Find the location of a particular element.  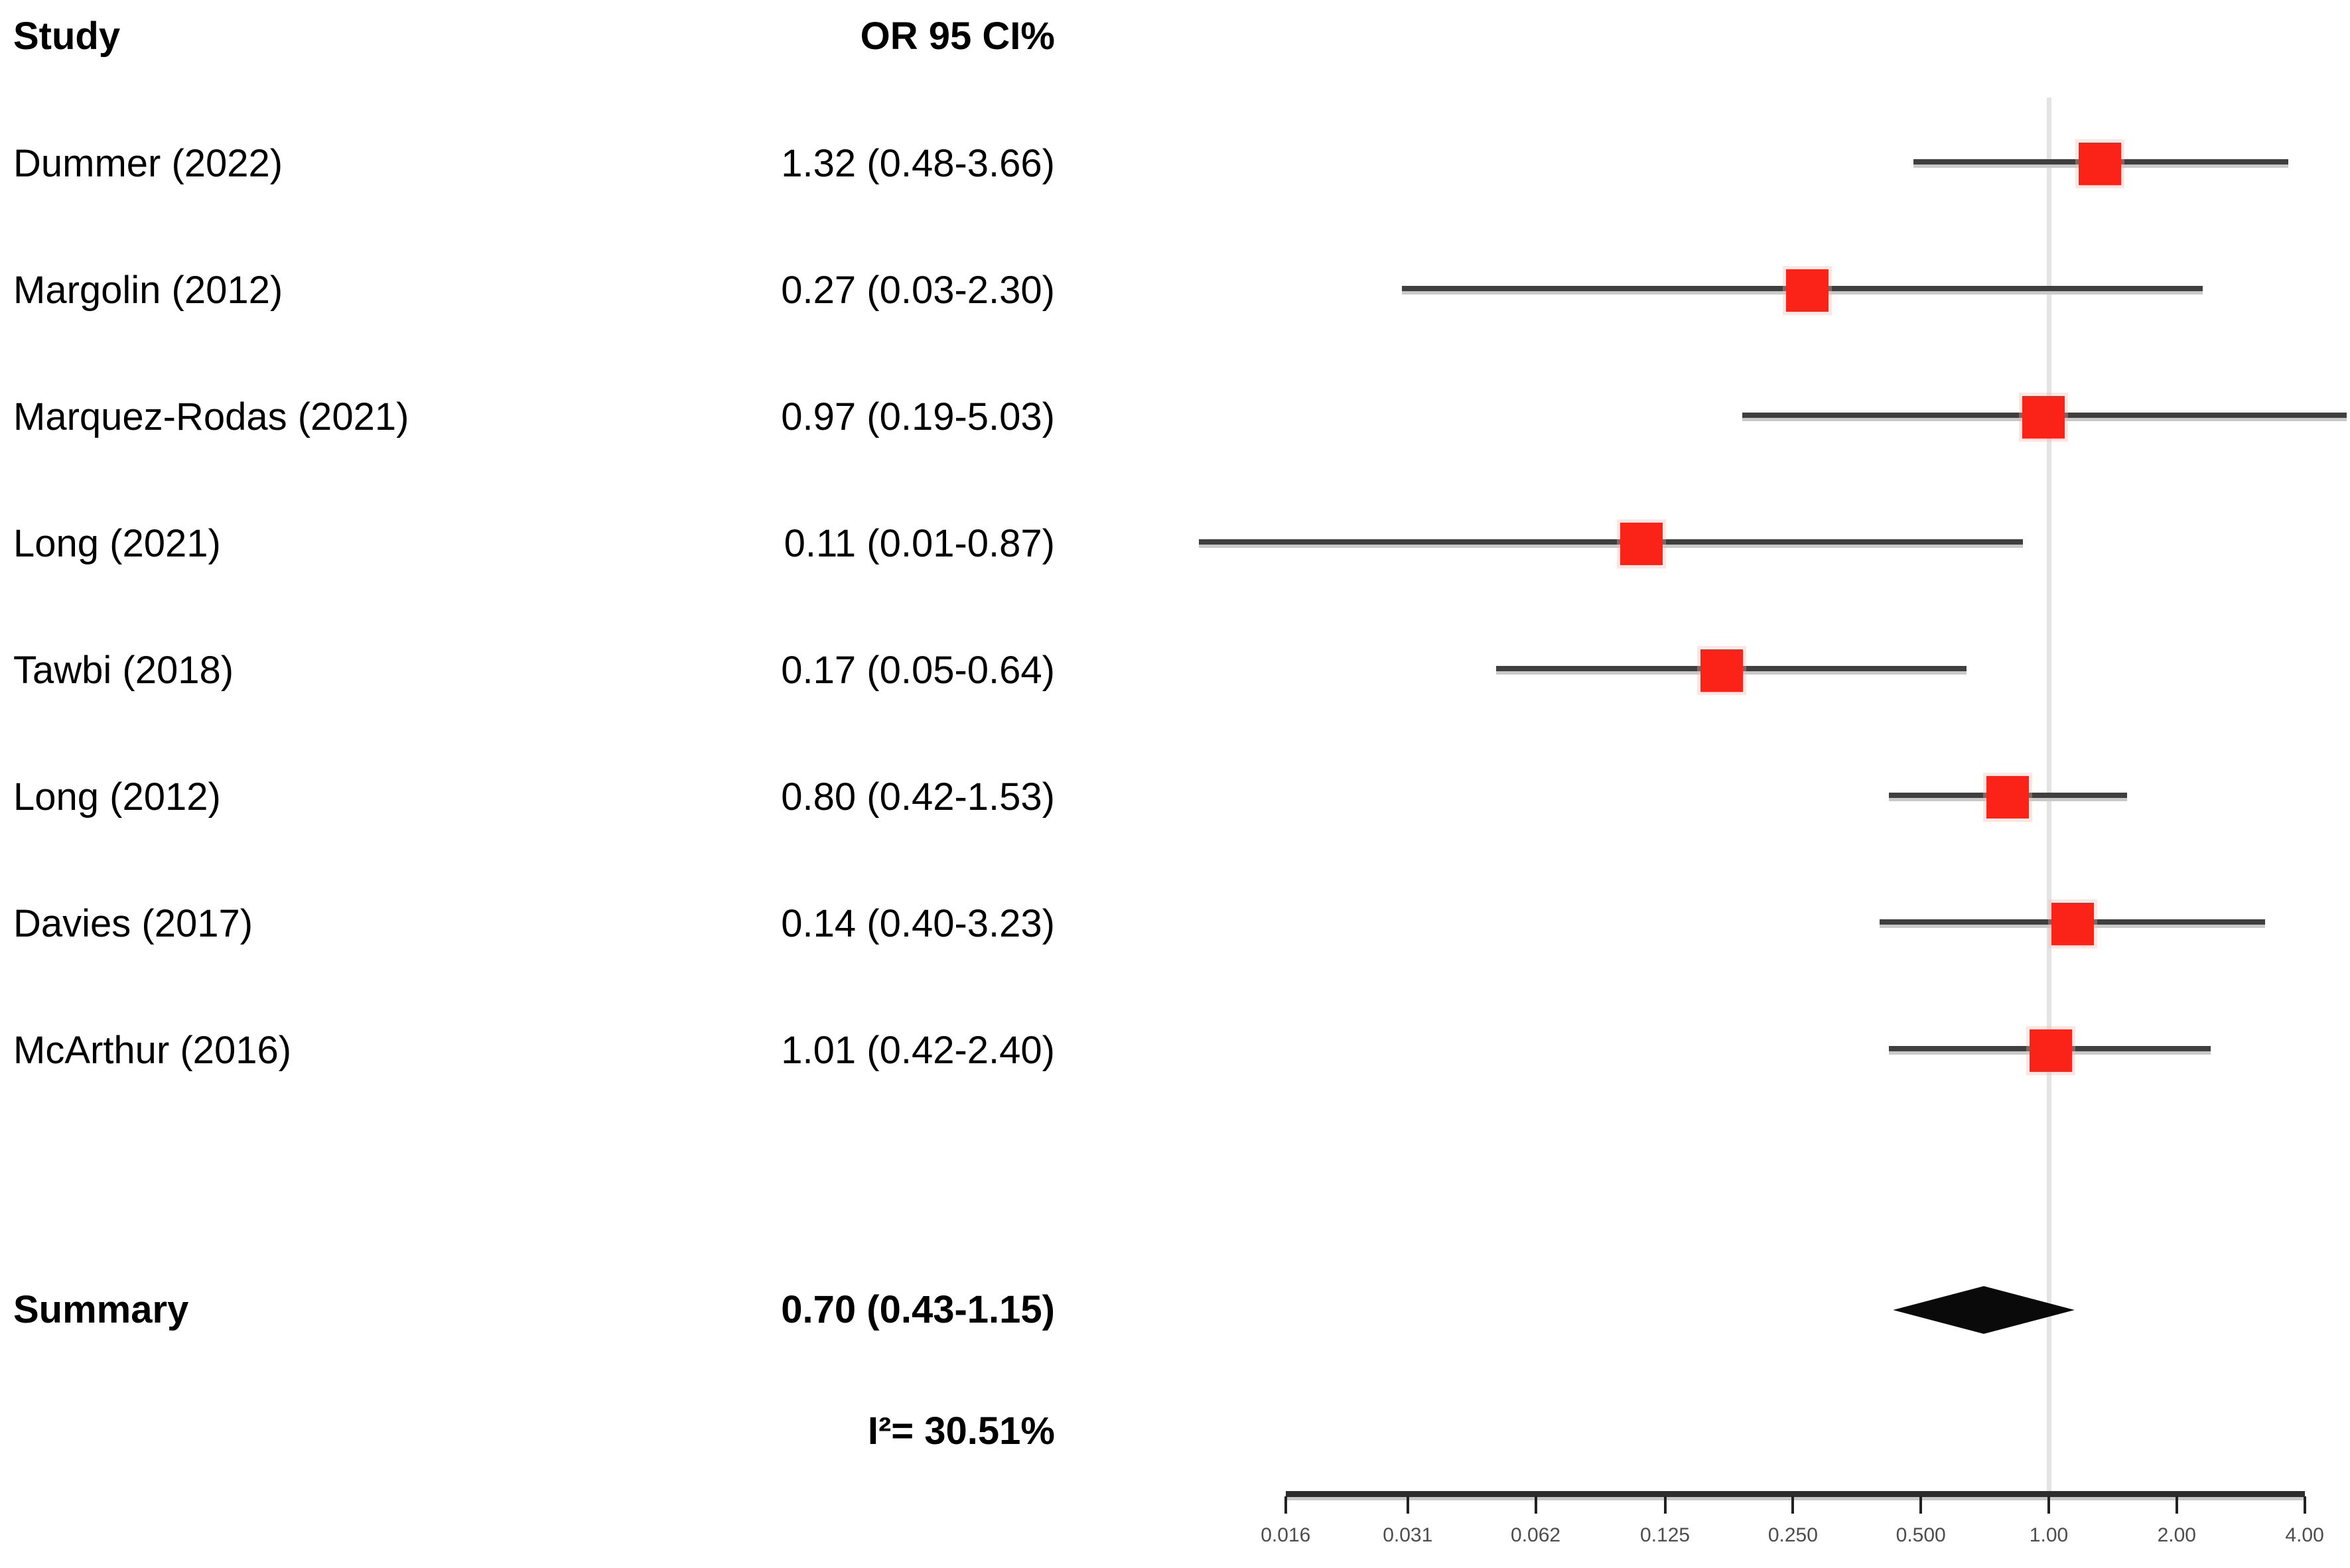

study-label: Long (2012) is located at coordinates (117, 797).